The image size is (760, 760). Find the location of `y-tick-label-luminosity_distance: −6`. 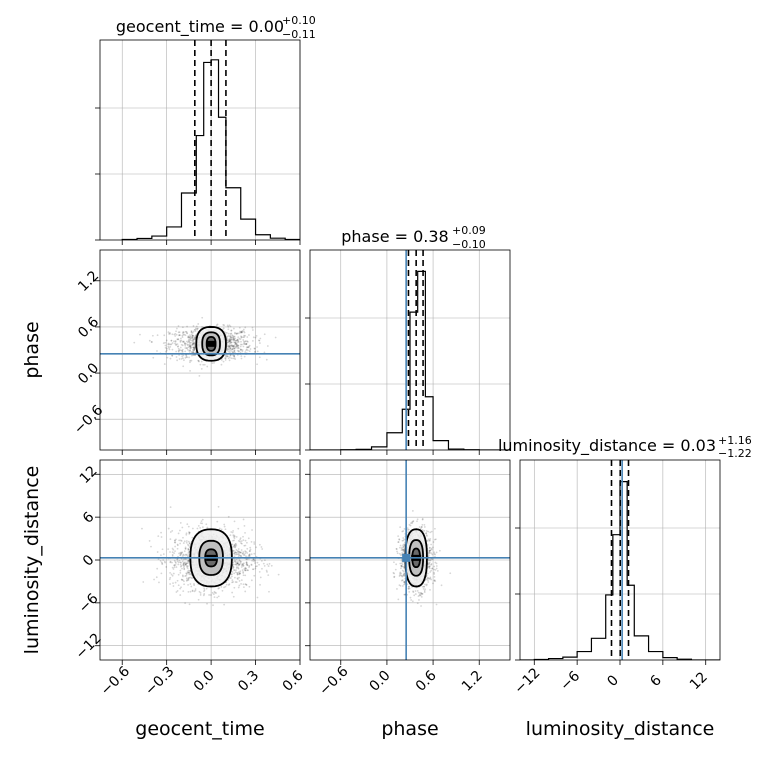

y-tick-label-luminosity_distance: −6 is located at coordinates (89, 604).